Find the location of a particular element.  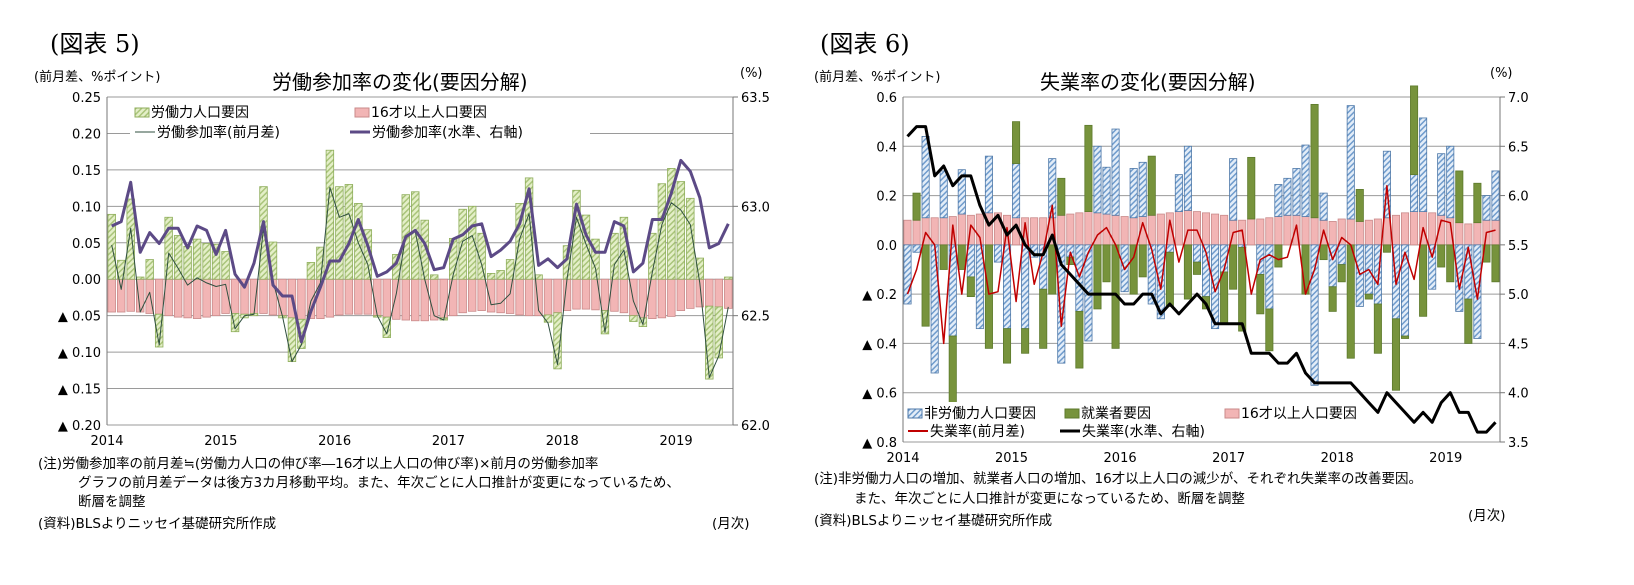

legend-label: 労働力人口要因 is located at coordinates (200, 113).